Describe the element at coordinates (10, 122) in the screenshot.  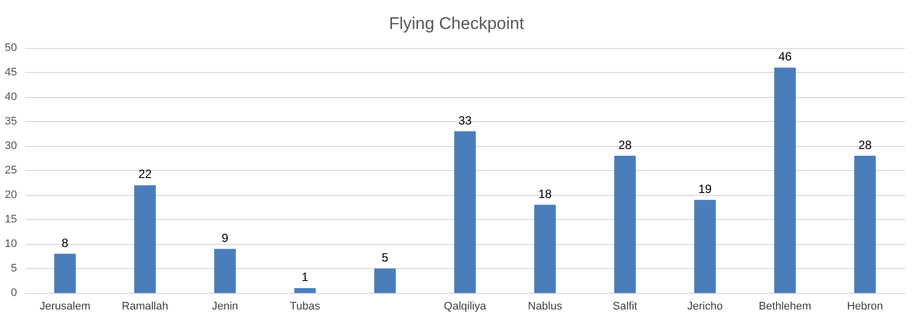
I see `y-tick-label: 35` at that location.